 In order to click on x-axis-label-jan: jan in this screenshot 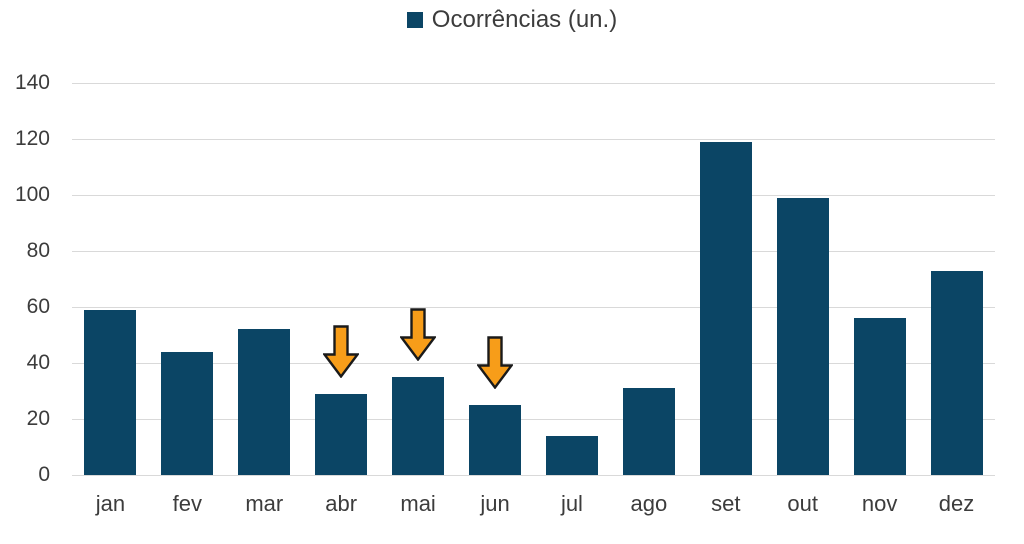, I will do `click(110, 503)`.